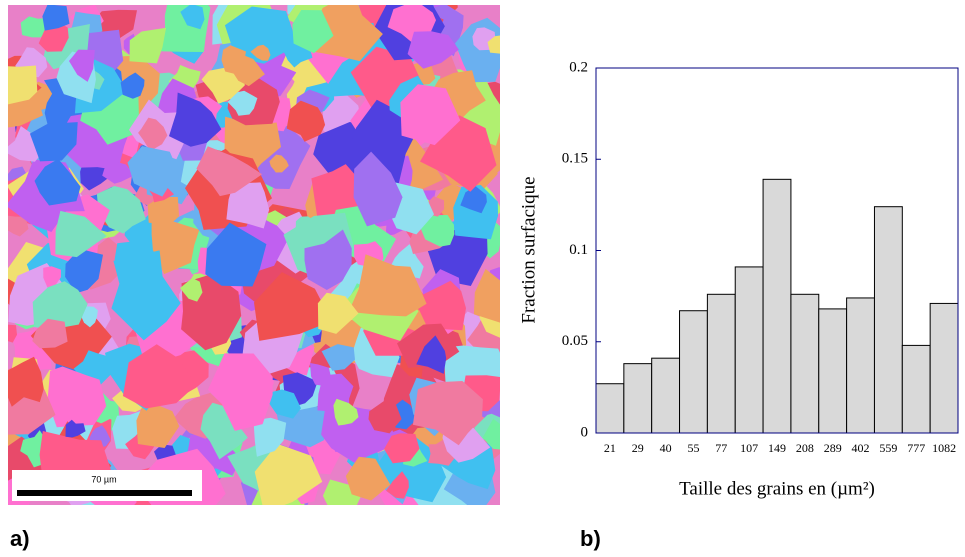  I want to click on x-tick-label: 289, so click(833, 448).